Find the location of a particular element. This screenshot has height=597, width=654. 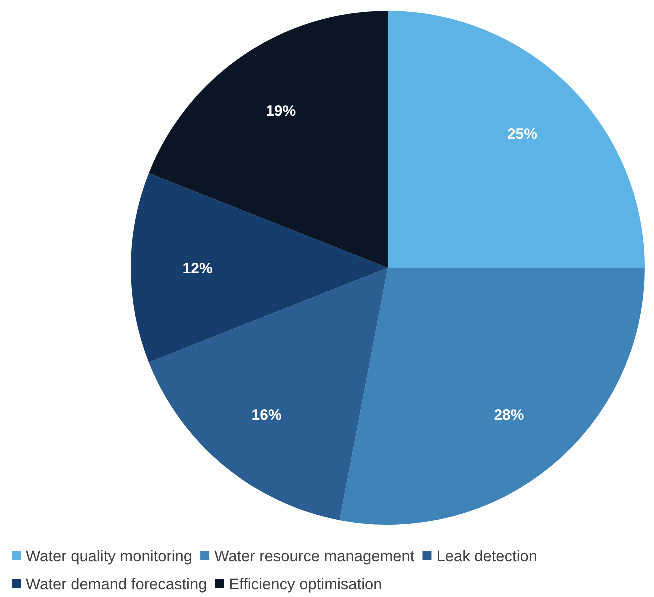

legend-label: Water demand forecasting is located at coordinates (117, 585).